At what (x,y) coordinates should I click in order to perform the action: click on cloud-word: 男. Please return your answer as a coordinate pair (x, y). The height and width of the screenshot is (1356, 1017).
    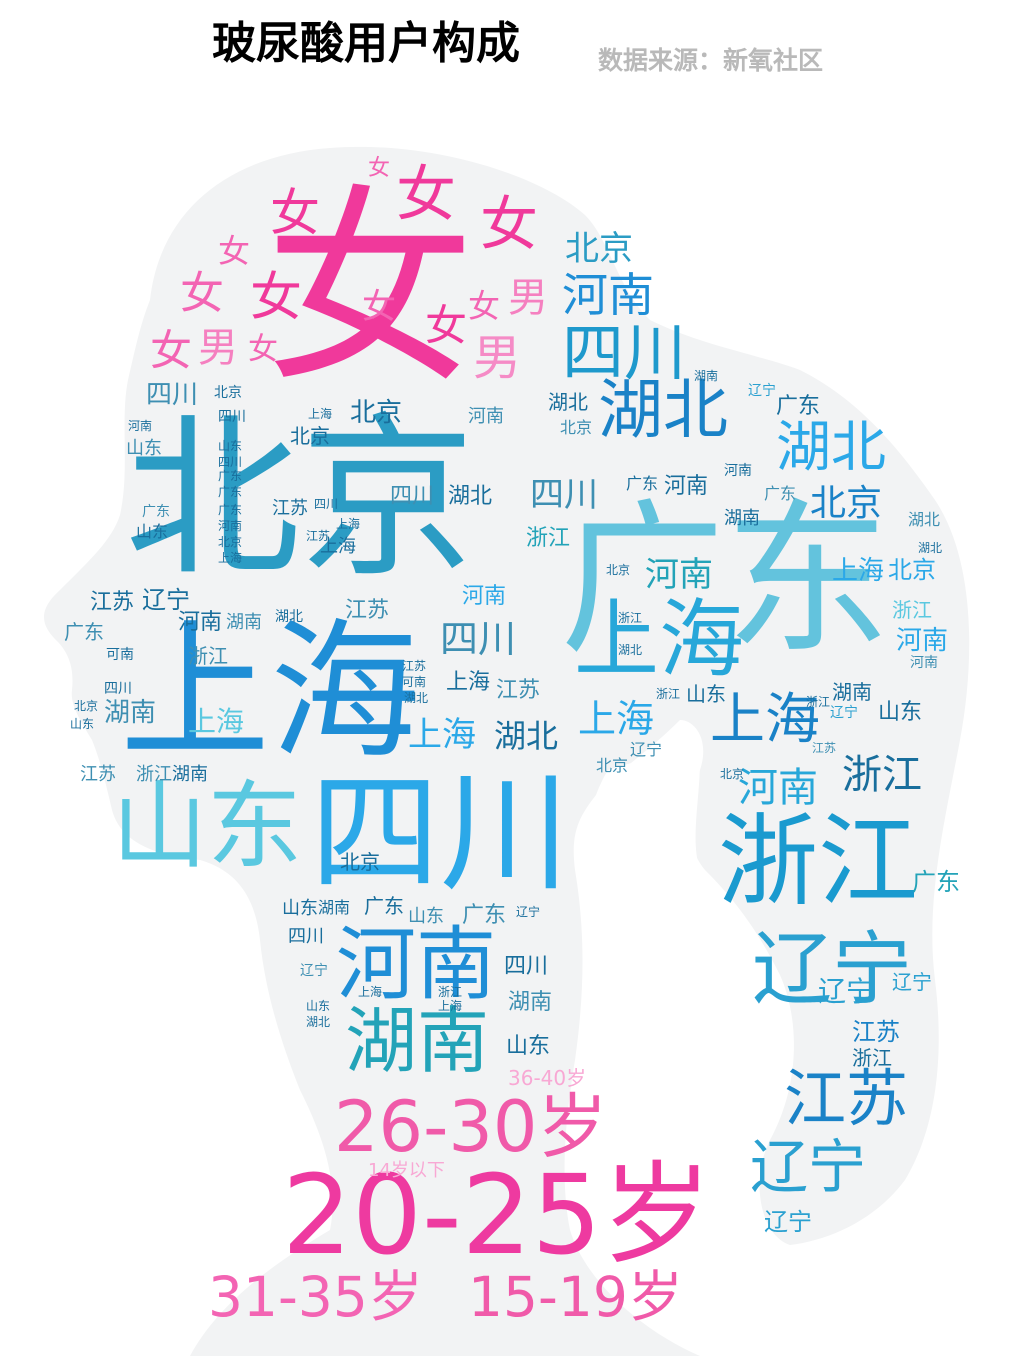
    Looking at the image, I should click on (497, 358).